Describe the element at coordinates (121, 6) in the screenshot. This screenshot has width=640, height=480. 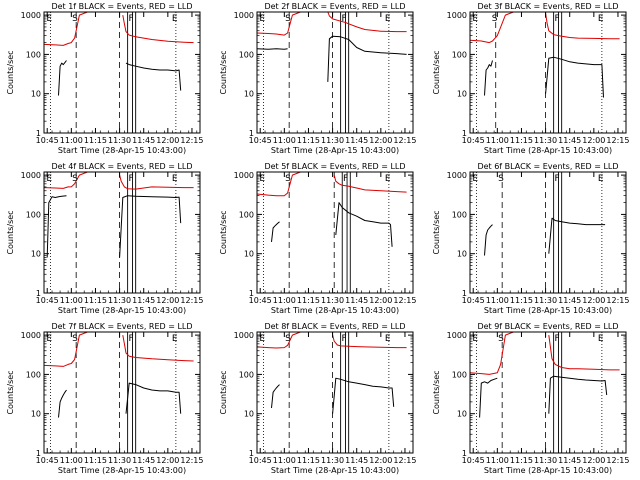
I see `chart-title: Det 1f BLACK = Events, RED = LLD` at that location.